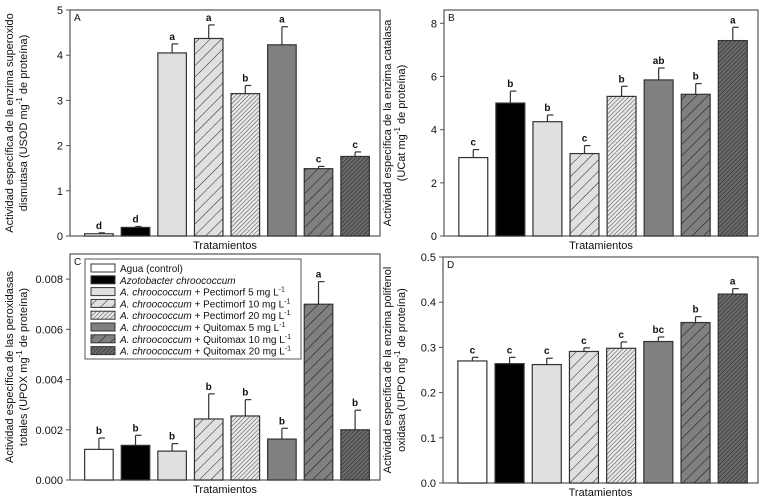 The height and width of the screenshot is (504, 764). I want to click on legend-item: A. chroococcum + Pectimorf 5 mg L-1, so click(187, 293).